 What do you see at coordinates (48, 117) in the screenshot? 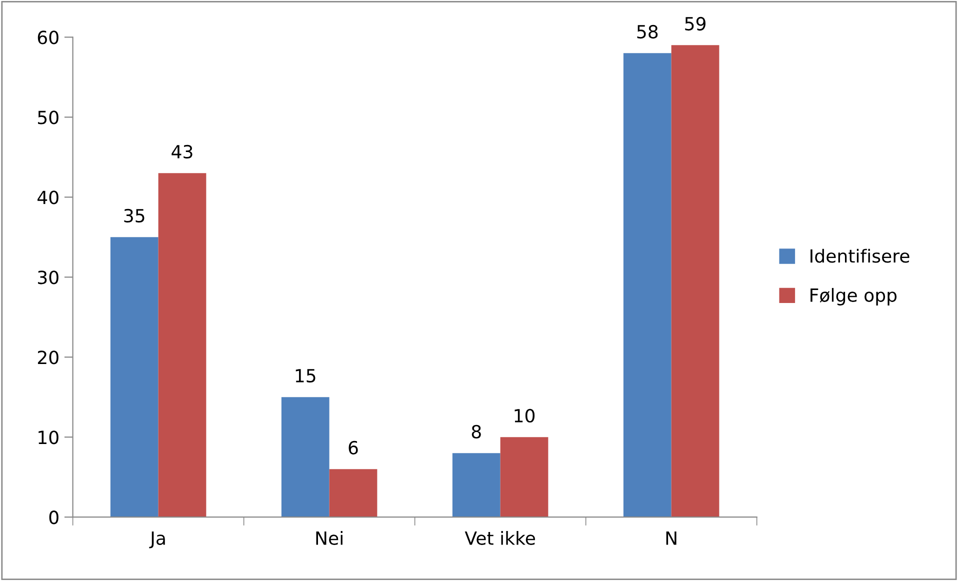
I see `y-tick-label: 50` at bounding box center [48, 117].